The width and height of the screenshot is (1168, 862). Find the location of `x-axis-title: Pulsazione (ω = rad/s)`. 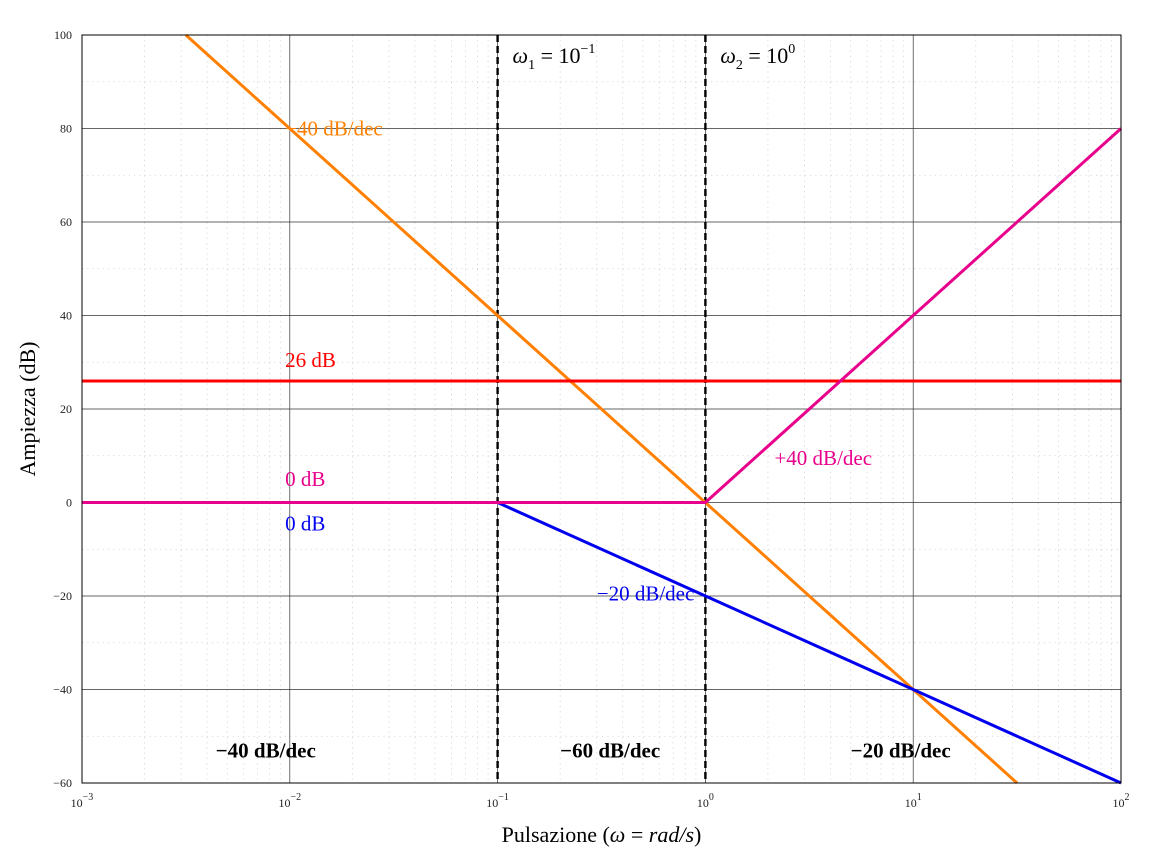

x-axis-title: Pulsazione (ω = rad/s) is located at coordinates (602, 834).